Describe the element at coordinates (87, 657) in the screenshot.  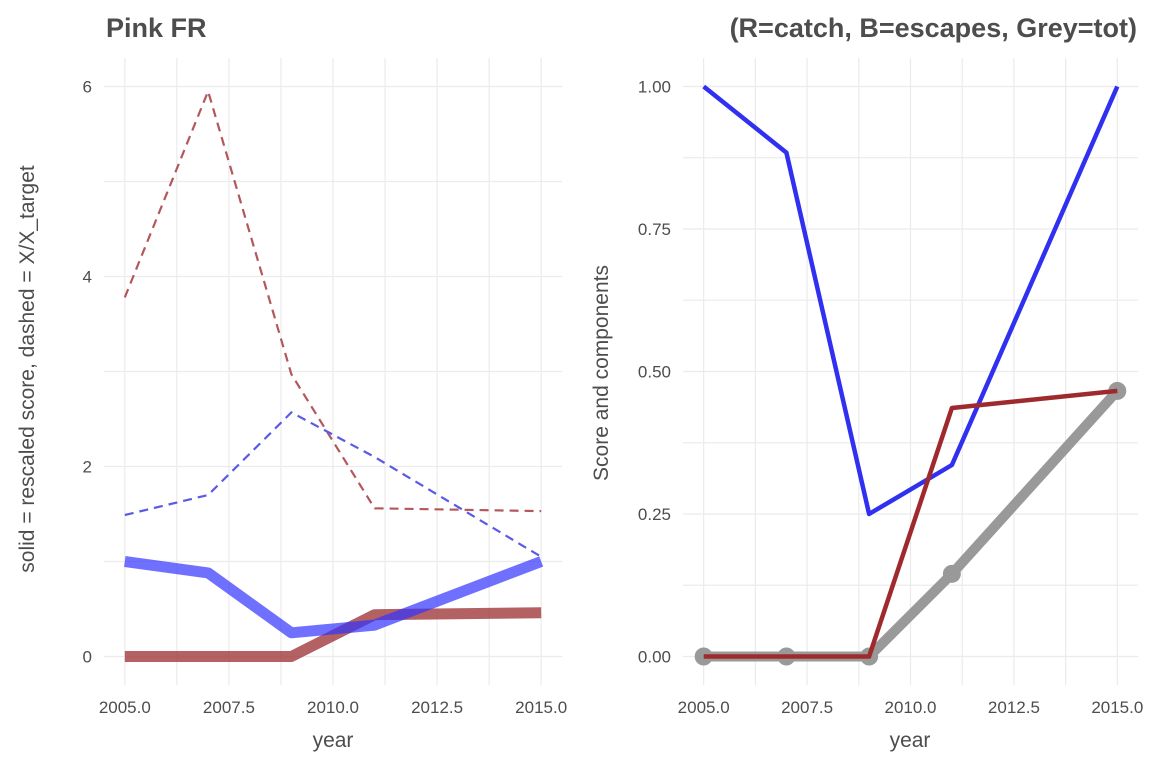
I see `y-tick-label: 0` at that location.